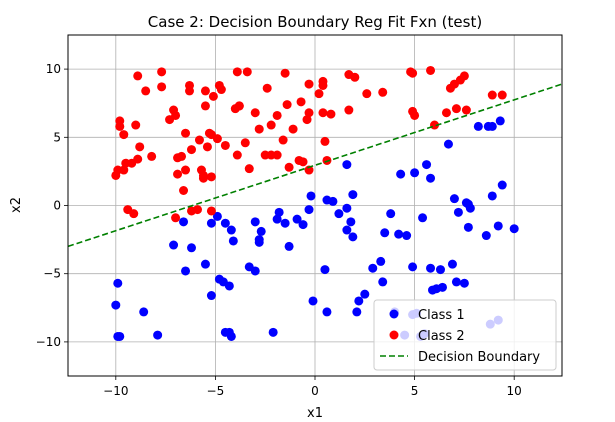 Image resolution: width=615 pixels, height=422 pixels. I want to click on y-tick-label: 5, so click(57, 137).